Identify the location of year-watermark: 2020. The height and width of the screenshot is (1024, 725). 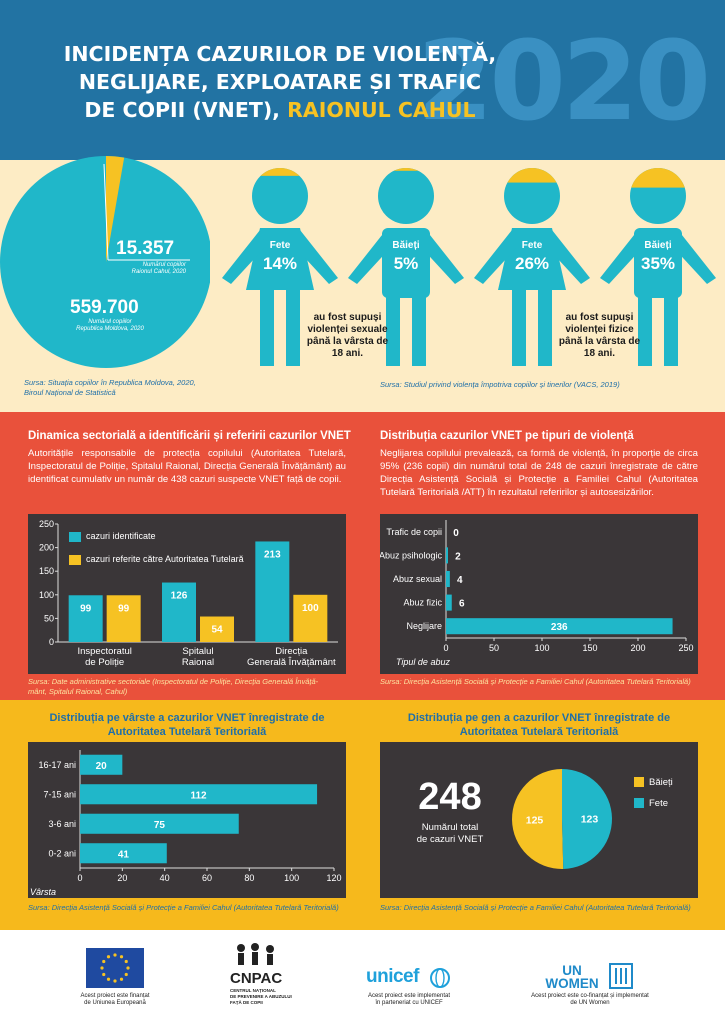
(563, 81).